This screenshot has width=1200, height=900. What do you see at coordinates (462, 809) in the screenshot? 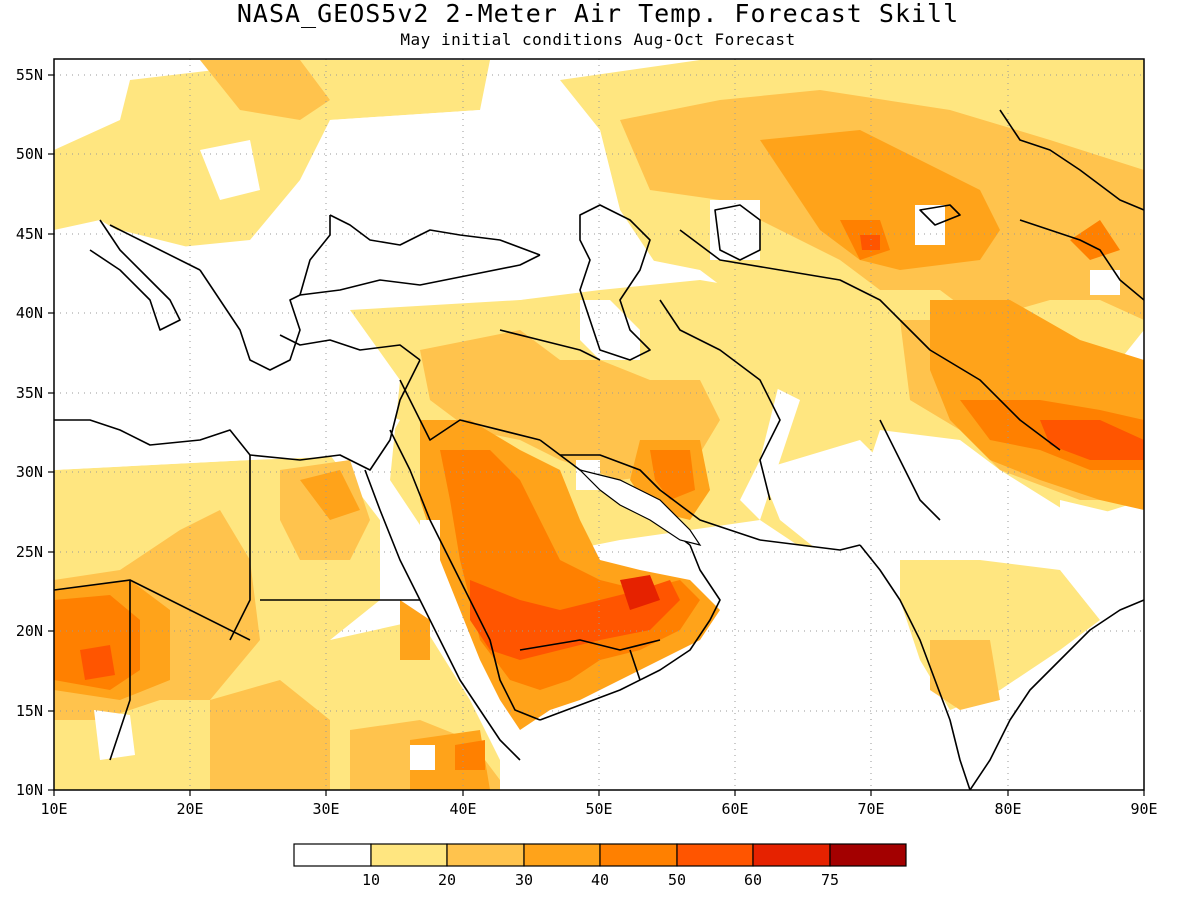
I see `lon-label: 40E` at bounding box center [462, 809].